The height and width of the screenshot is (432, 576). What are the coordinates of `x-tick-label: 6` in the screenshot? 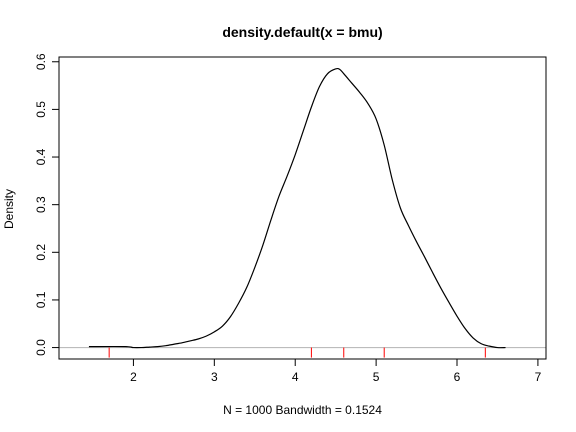 It's located at (457, 377).